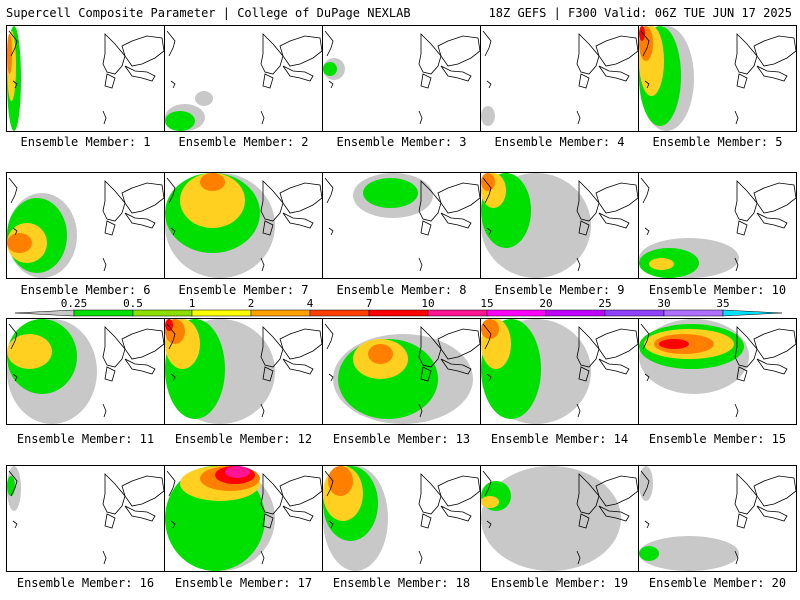 The height and width of the screenshot is (600, 800). Describe the element at coordinates (243, 225) in the screenshot. I see `member-7-map` at that location.